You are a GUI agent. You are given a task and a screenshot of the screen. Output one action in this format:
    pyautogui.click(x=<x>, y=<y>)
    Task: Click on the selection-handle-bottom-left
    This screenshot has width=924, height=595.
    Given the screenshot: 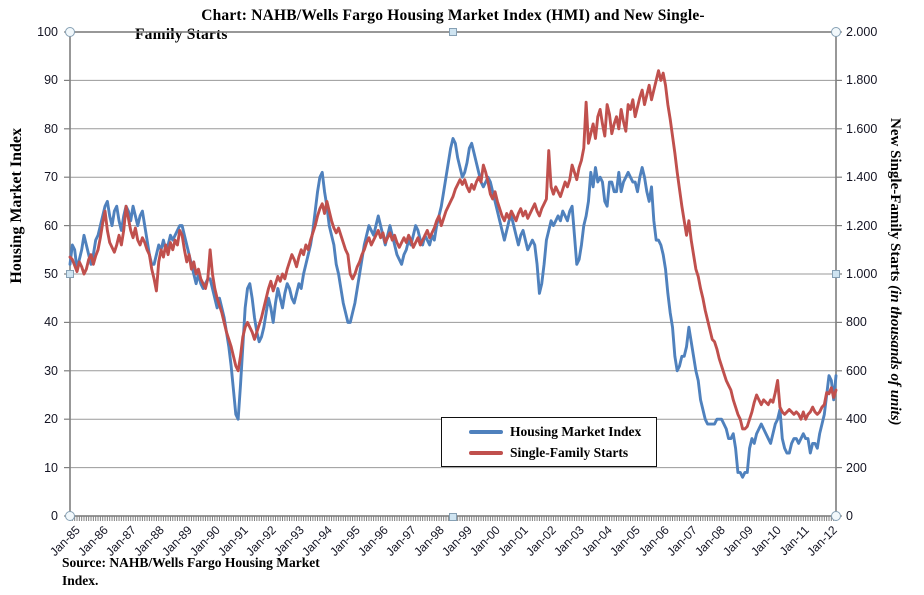 What is the action you would take?
    pyautogui.click(x=70, y=516)
    